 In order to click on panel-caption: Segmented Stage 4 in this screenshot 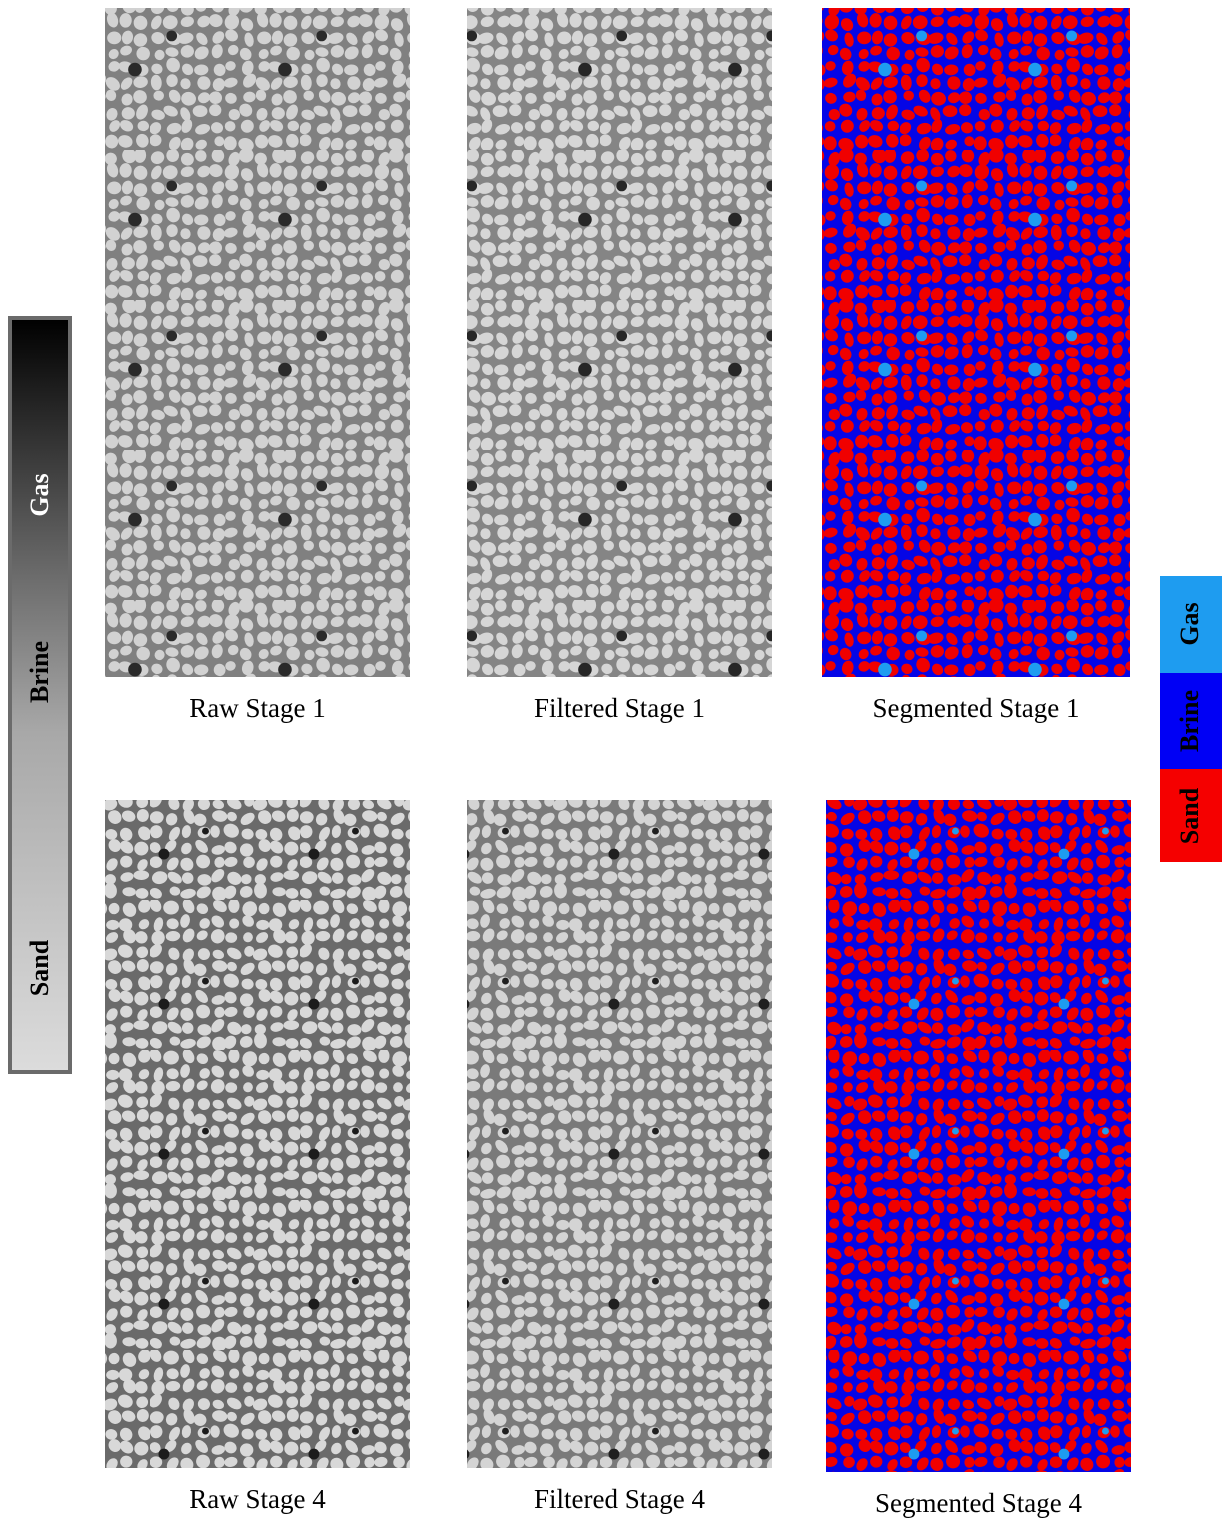, I will do `click(978, 1503)`.